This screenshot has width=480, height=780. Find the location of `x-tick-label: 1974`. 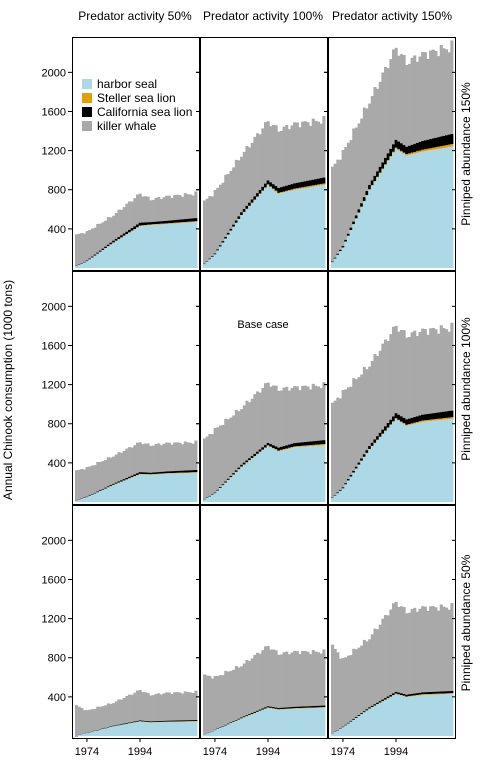

x-tick-label: 1974 is located at coordinates (343, 752).